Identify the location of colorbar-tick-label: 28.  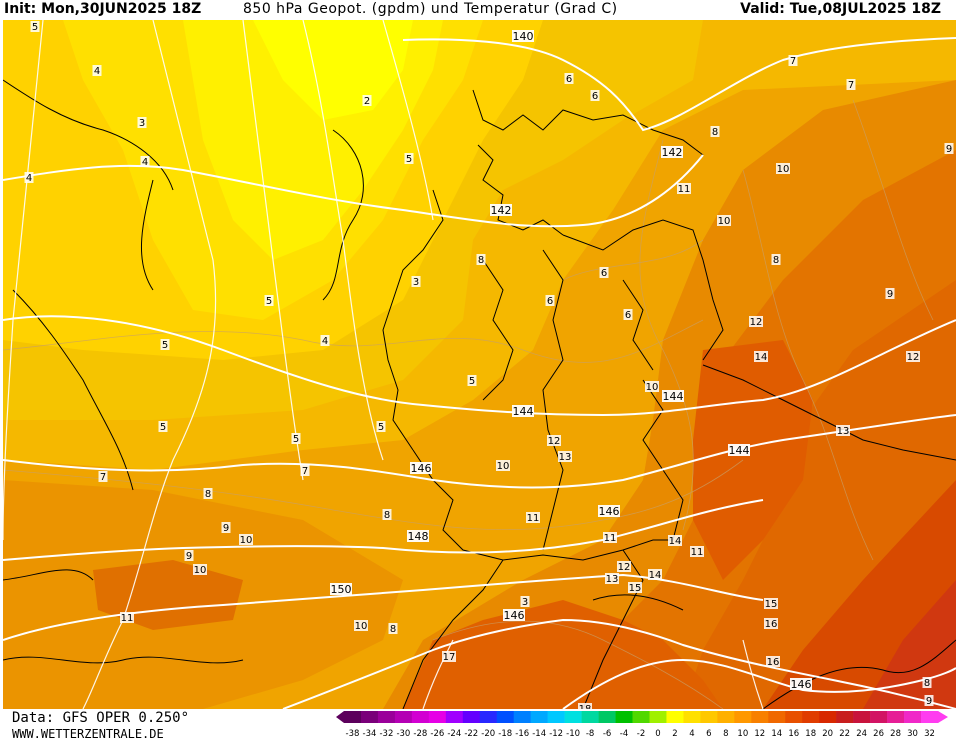
(895, 734).